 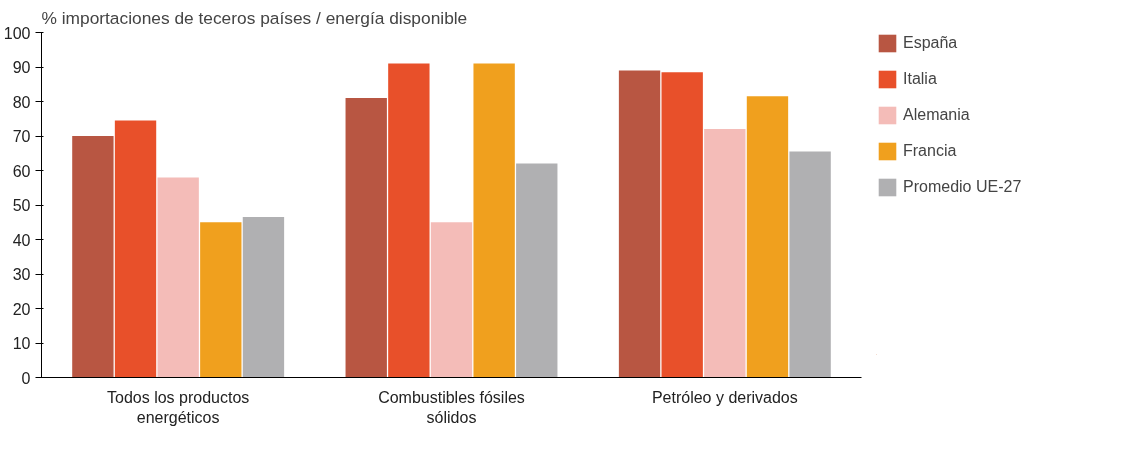 What do you see at coordinates (178, 407) in the screenshot?
I see `x-tick-label: Todos los productos energéticos` at bounding box center [178, 407].